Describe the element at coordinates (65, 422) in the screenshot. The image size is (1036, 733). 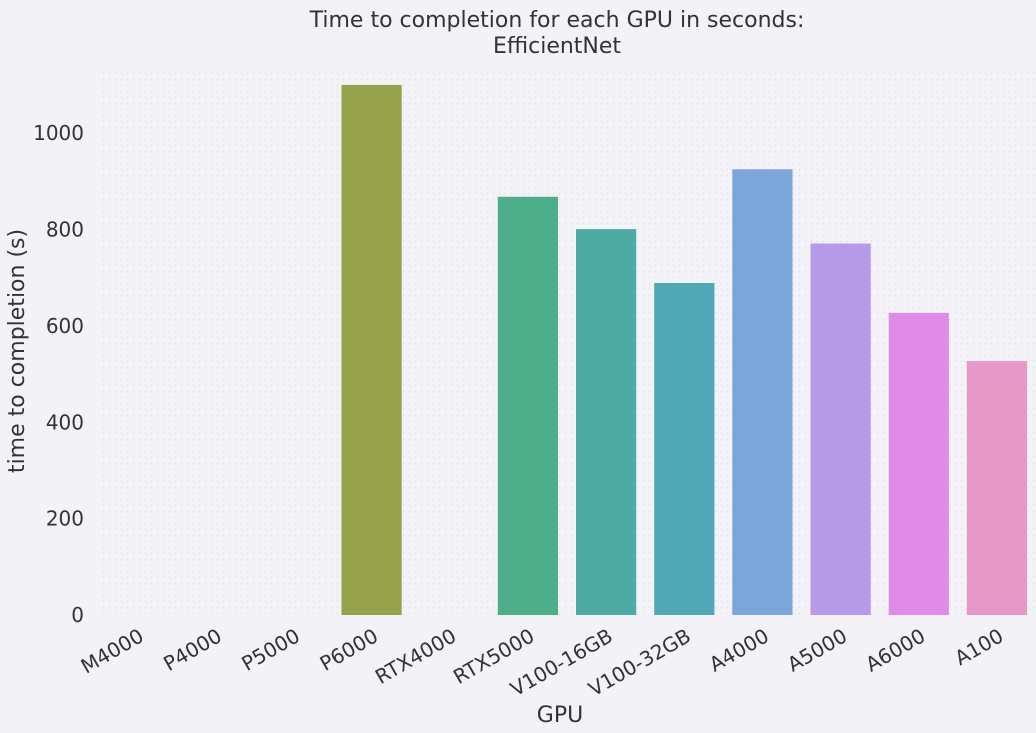
I see `y-tick-label: 400` at that location.